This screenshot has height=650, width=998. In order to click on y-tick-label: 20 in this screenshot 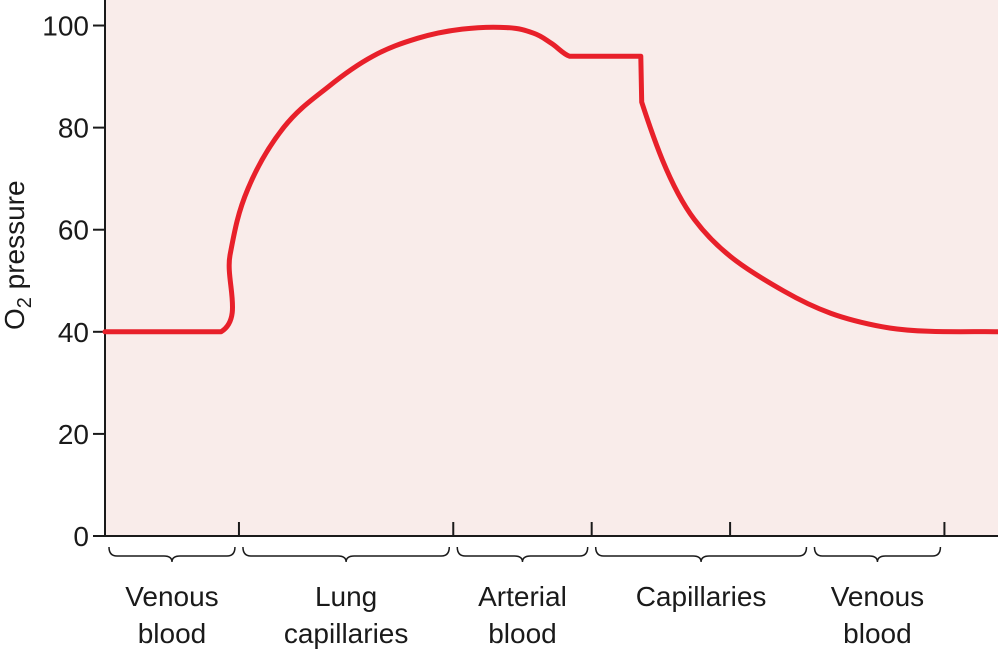, I will do `click(73, 434)`.